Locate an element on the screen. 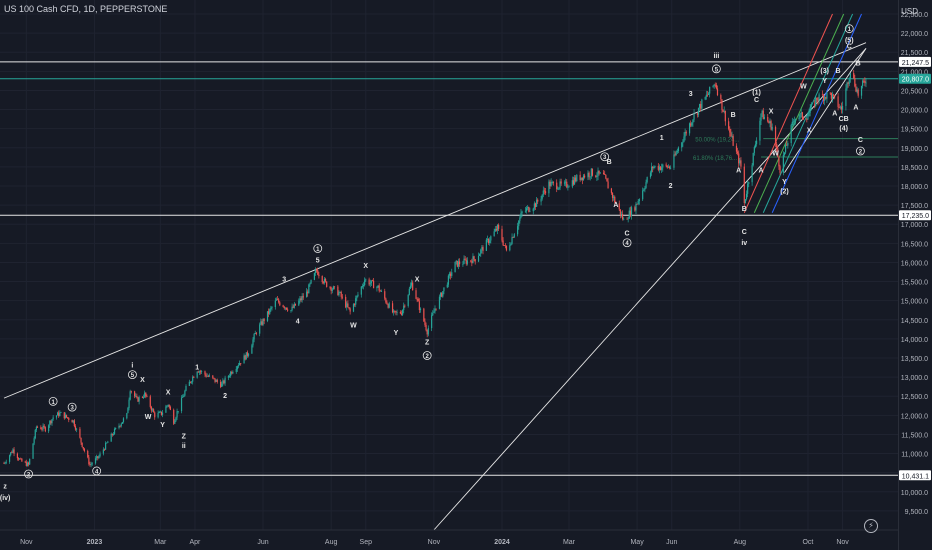 This screenshot has height=550, width=932. y-tick-label: 20,000.0 is located at coordinates (914, 111).